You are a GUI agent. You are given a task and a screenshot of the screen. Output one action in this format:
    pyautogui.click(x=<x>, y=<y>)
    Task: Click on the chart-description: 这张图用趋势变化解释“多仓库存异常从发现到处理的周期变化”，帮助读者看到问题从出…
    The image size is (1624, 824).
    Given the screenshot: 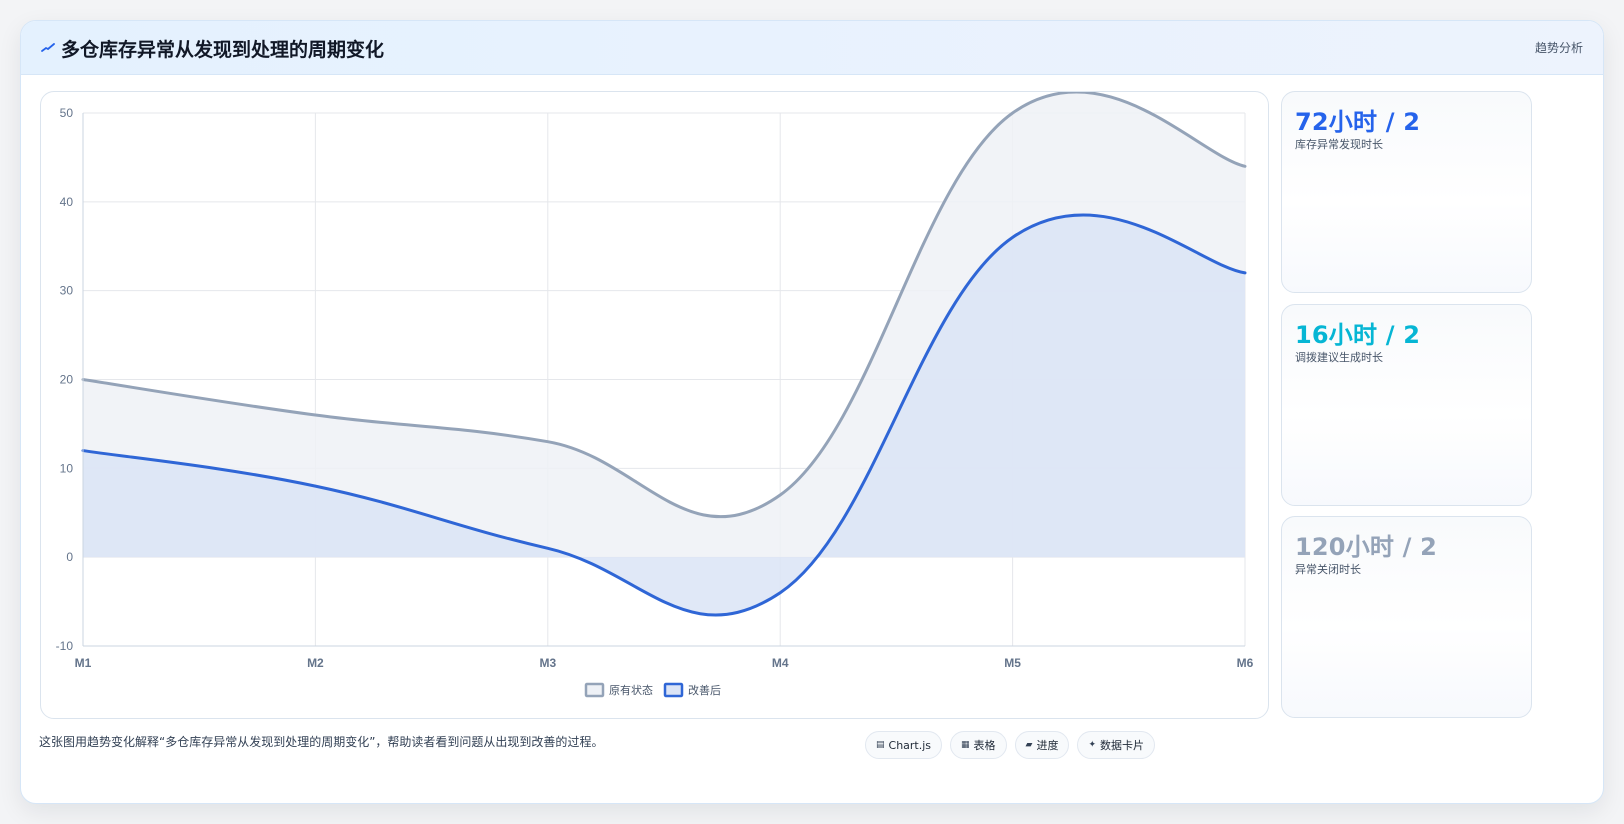 What is the action you would take?
    pyautogui.click(x=321, y=742)
    